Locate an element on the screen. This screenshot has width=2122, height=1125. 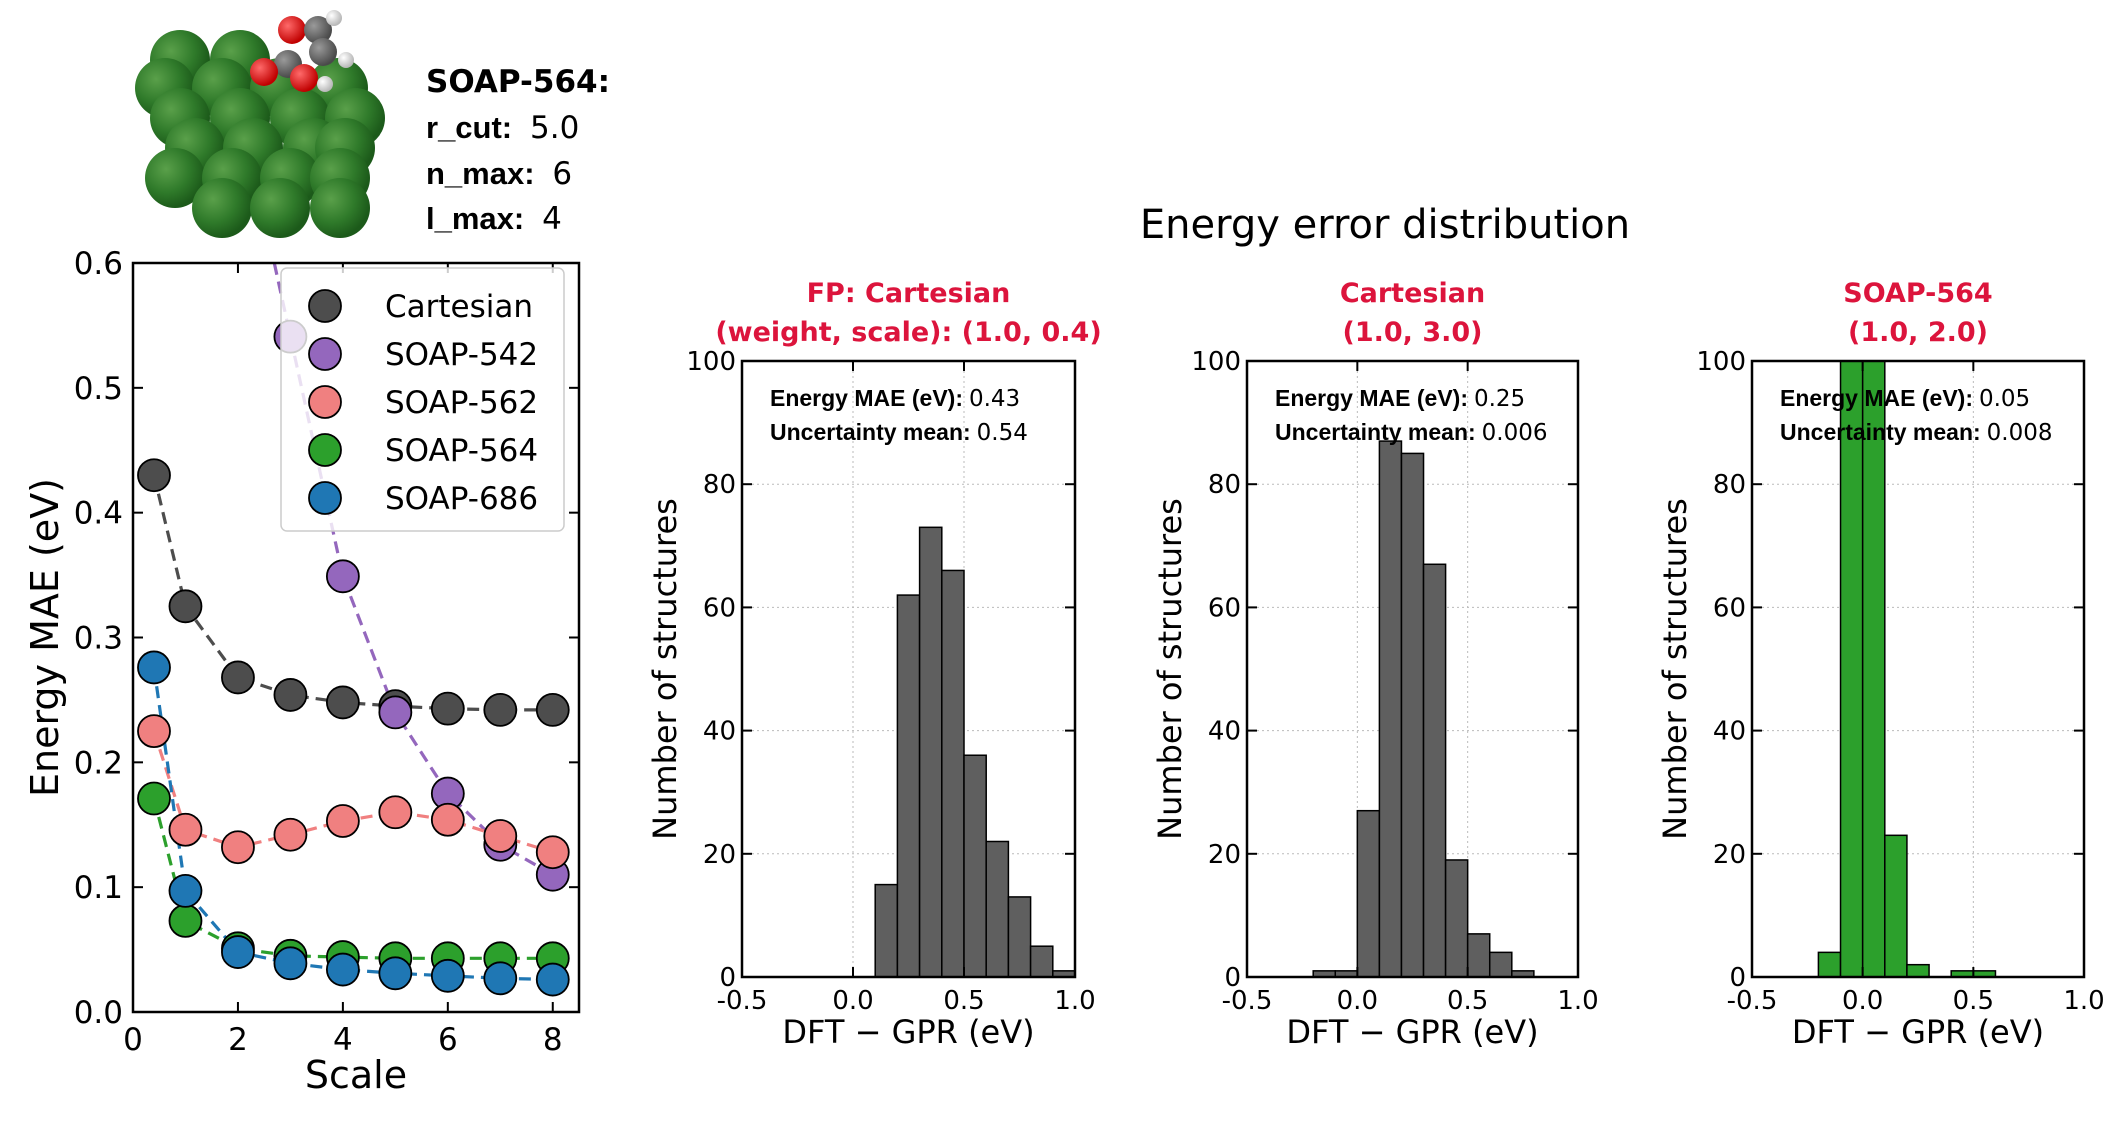
x-axis-label: Scale is located at coordinates (356, 1075).